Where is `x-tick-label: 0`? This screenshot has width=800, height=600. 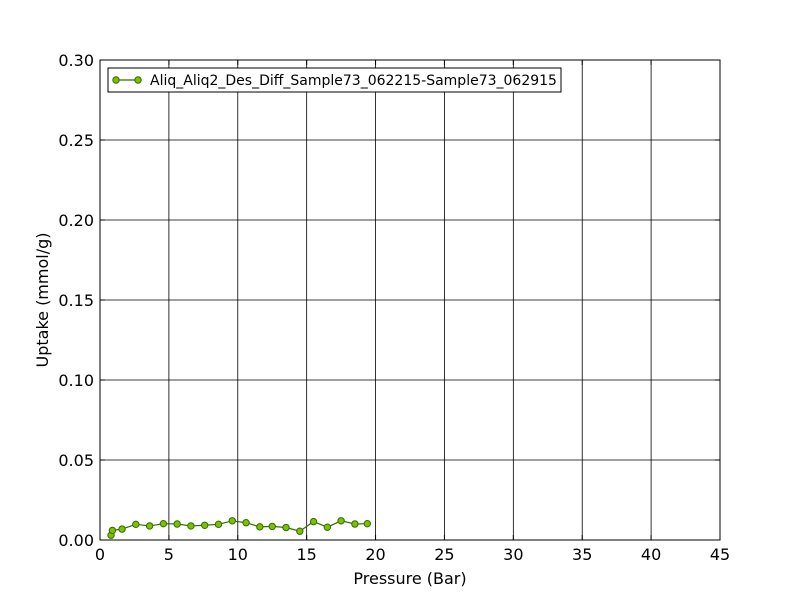 x-tick-label: 0 is located at coordinates (100, 554).